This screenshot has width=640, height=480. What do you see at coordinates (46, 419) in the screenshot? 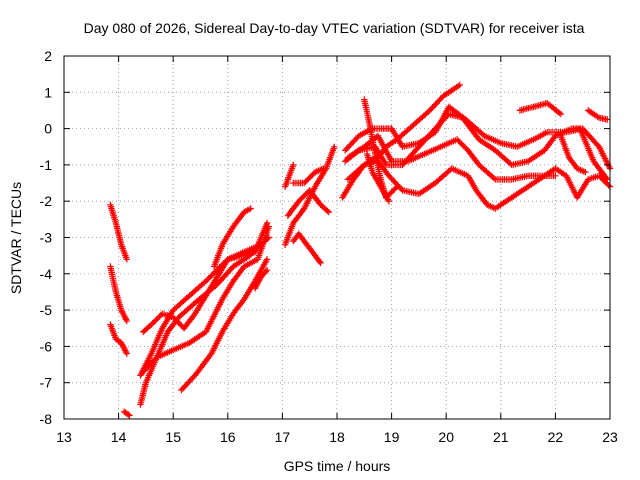
I see `y-tick-label: -8` at bounding box center [46, 419].